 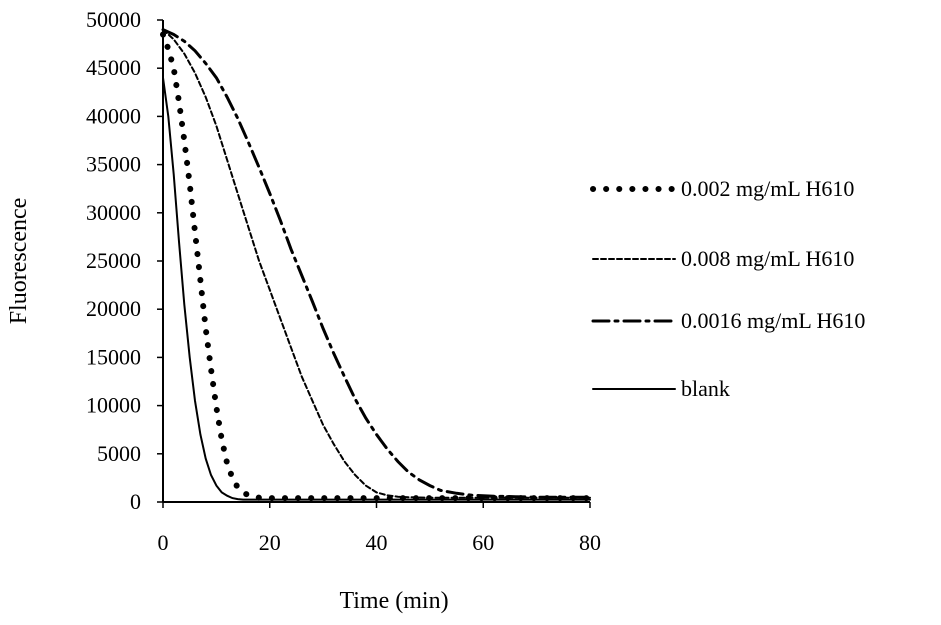 What do you see at coordinates (113, 356) in the screenshot?
I see `y-tick-label: 15000` at bounding box center [113, 356].